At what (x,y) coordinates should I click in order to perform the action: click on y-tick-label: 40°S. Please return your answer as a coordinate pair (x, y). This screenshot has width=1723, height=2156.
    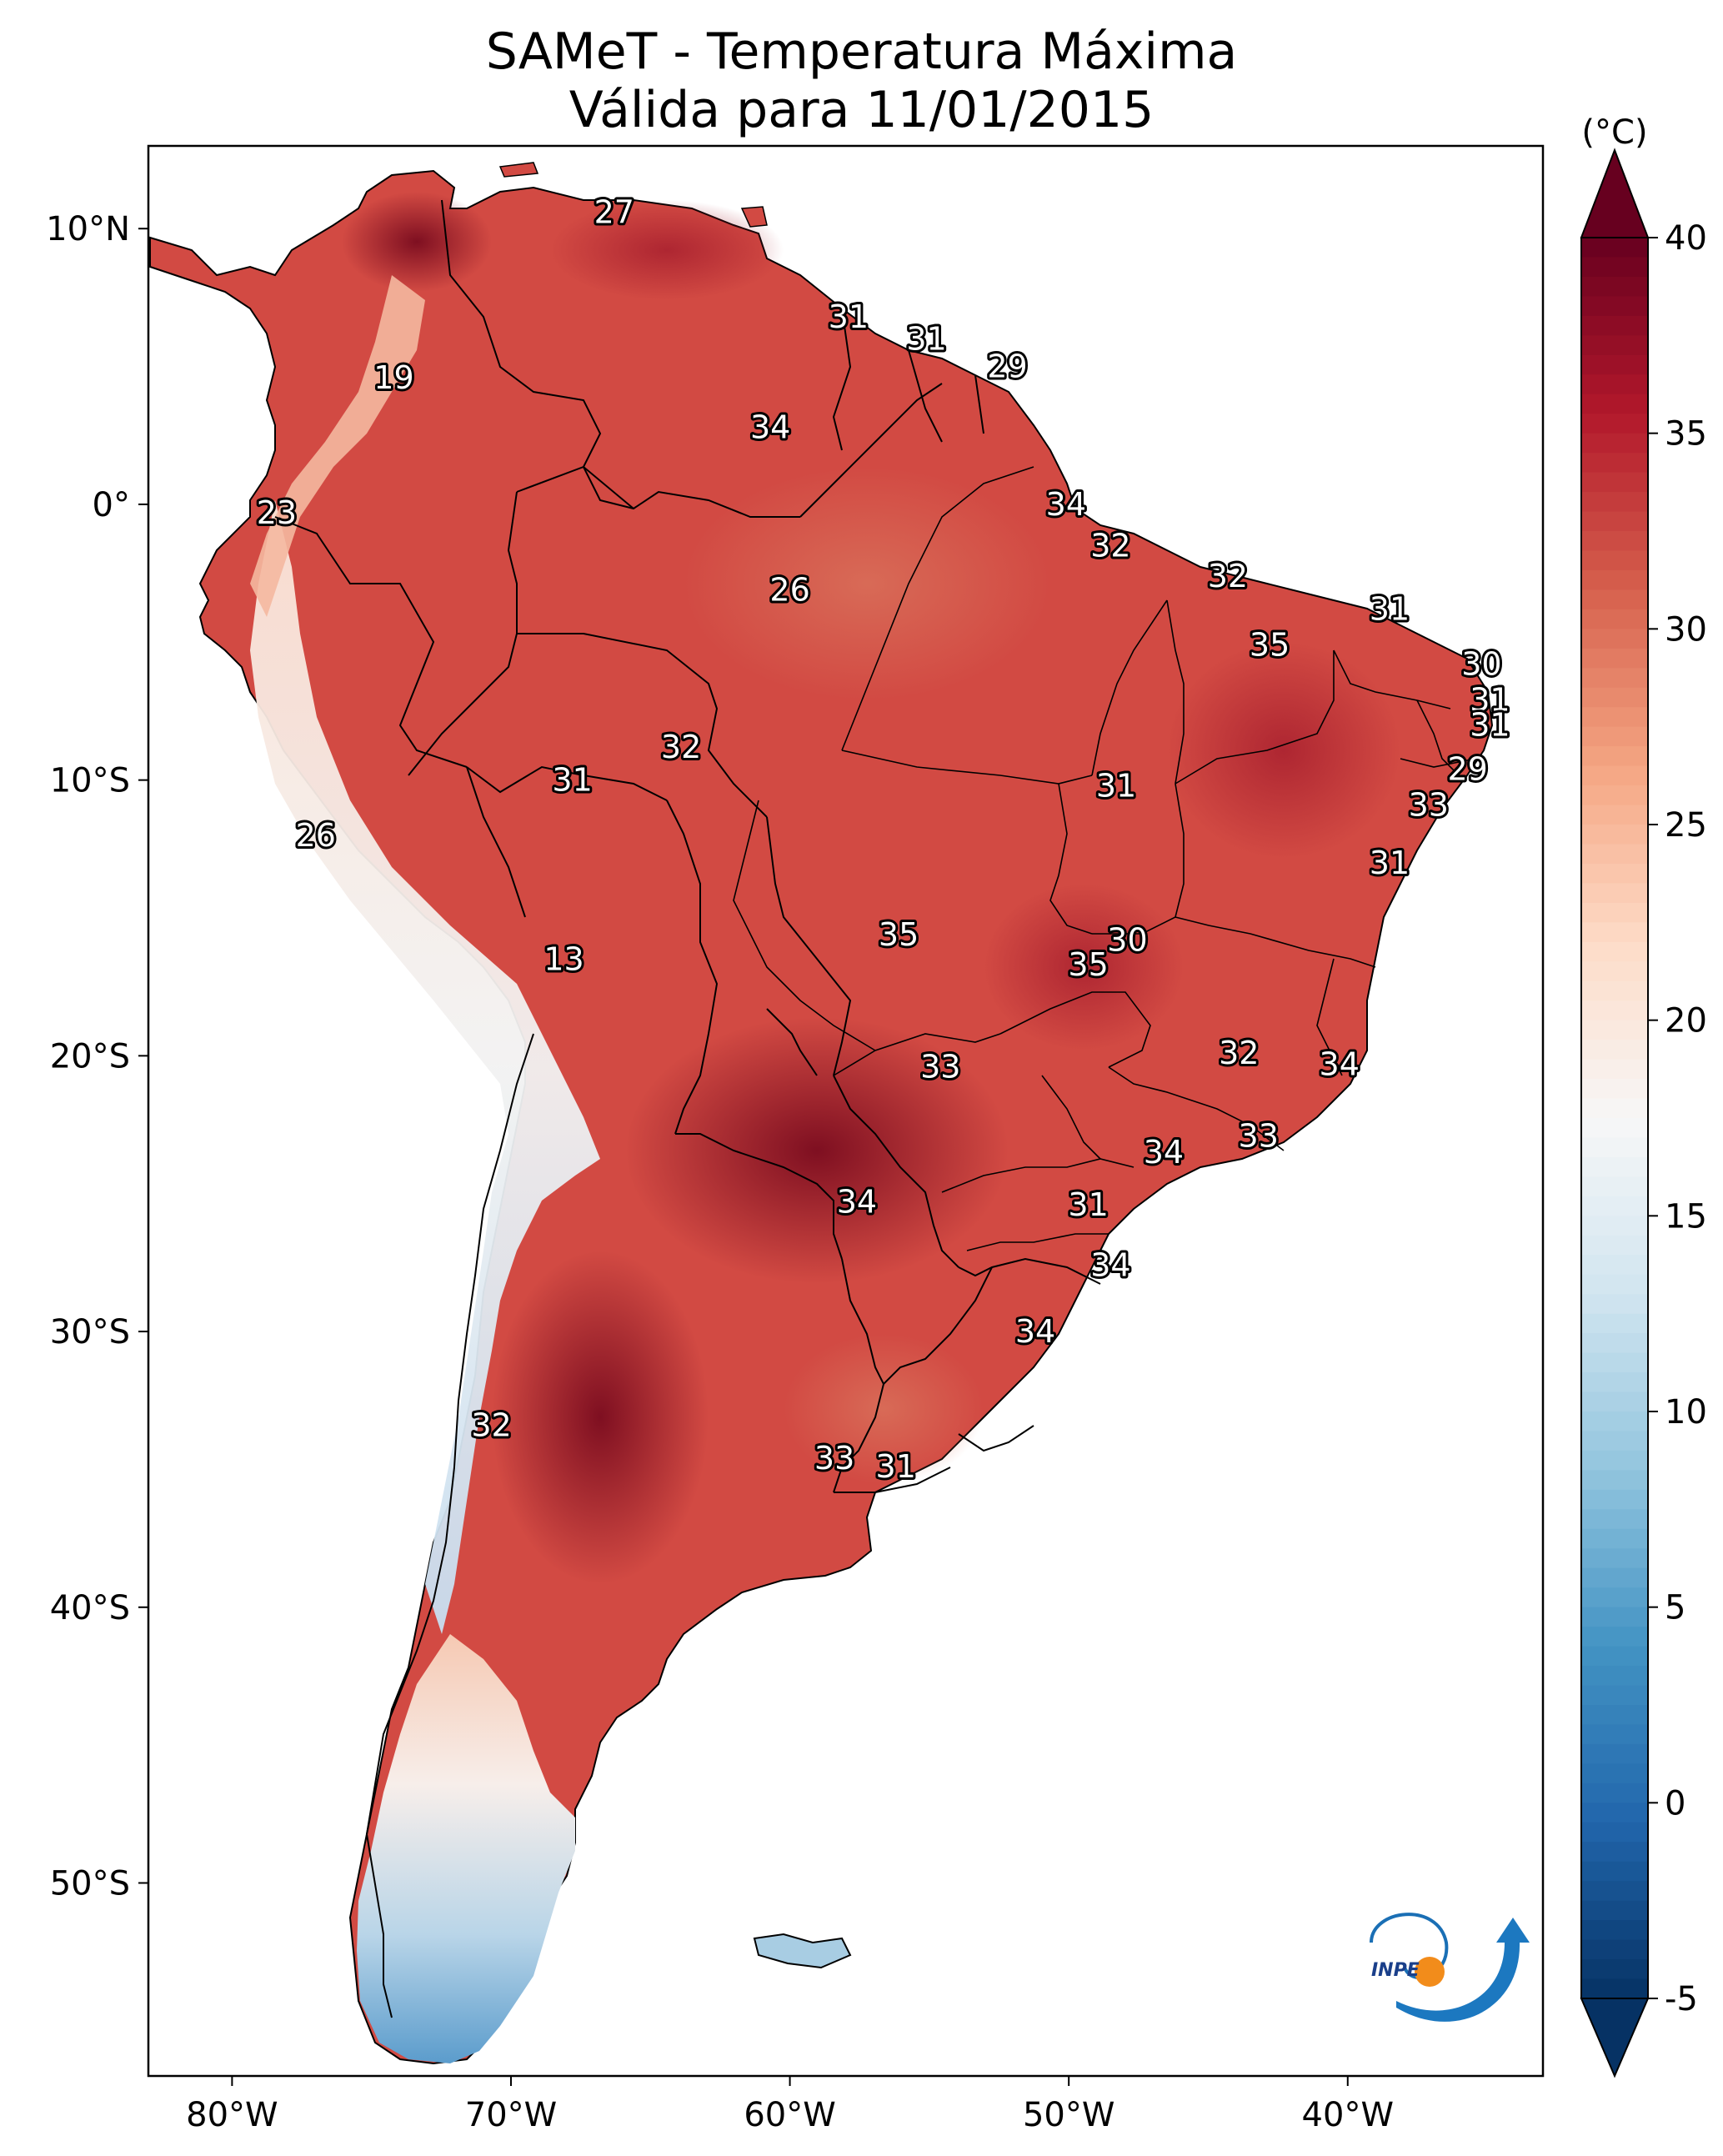
    Looking at the image, I should click on (90, 1608).